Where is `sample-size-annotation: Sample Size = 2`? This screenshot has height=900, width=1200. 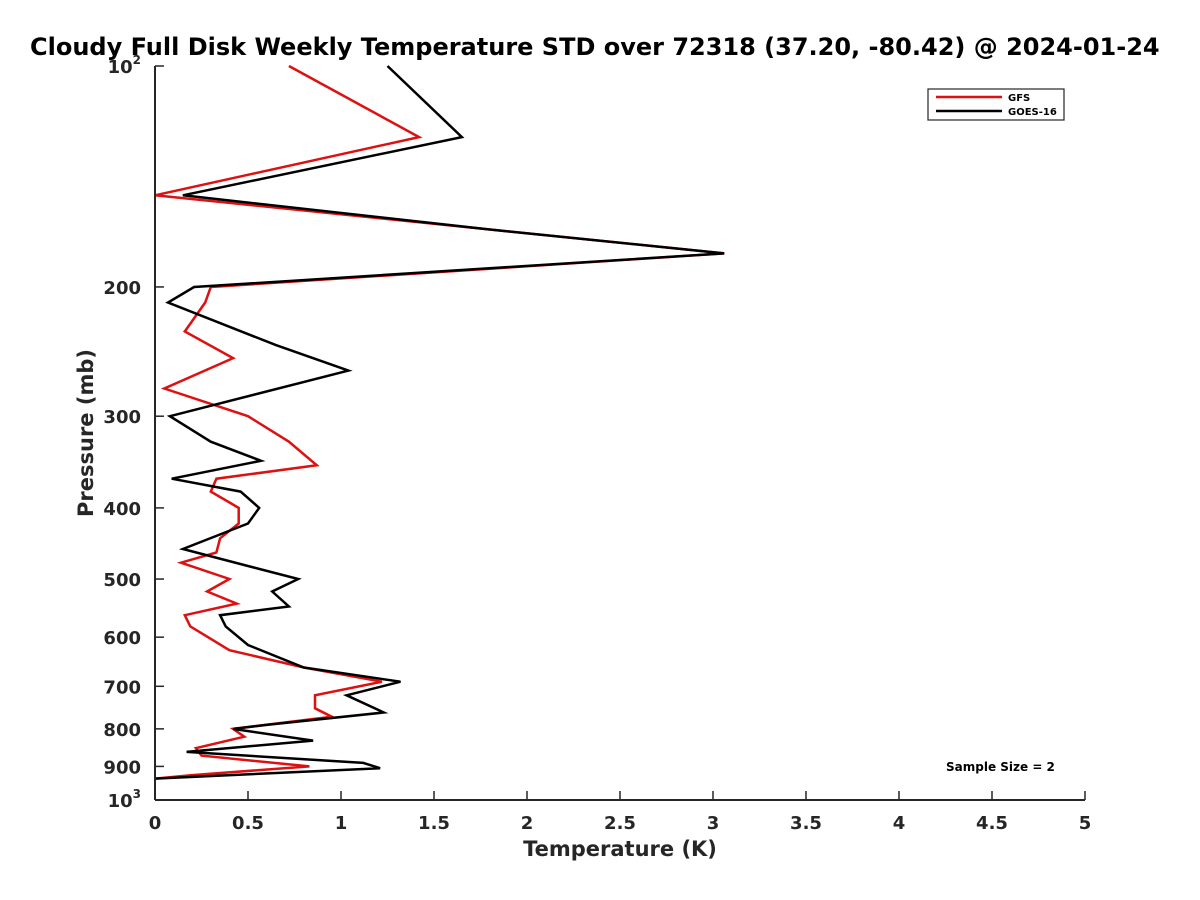
sample-size-annotation: Sample Size = 2 is located at coordinates (1000, 767).